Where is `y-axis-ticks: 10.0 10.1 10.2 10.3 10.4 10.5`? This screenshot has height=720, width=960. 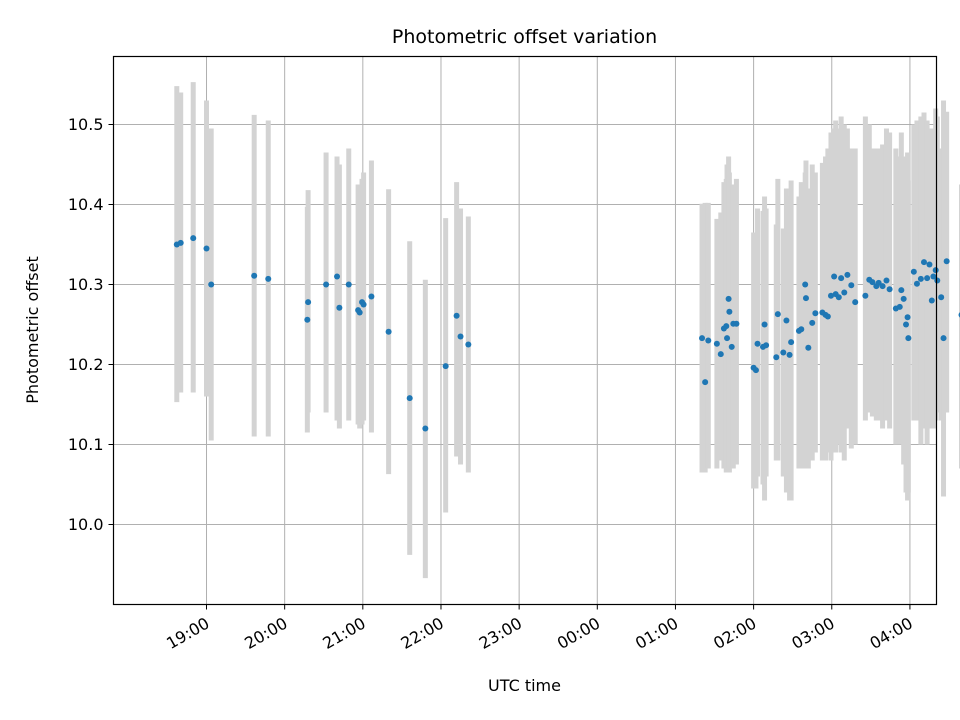 y-axis-ticks: 10.0 10.1 10.2 10.3 10.4 10.5 is located at coordinates (91, 324).